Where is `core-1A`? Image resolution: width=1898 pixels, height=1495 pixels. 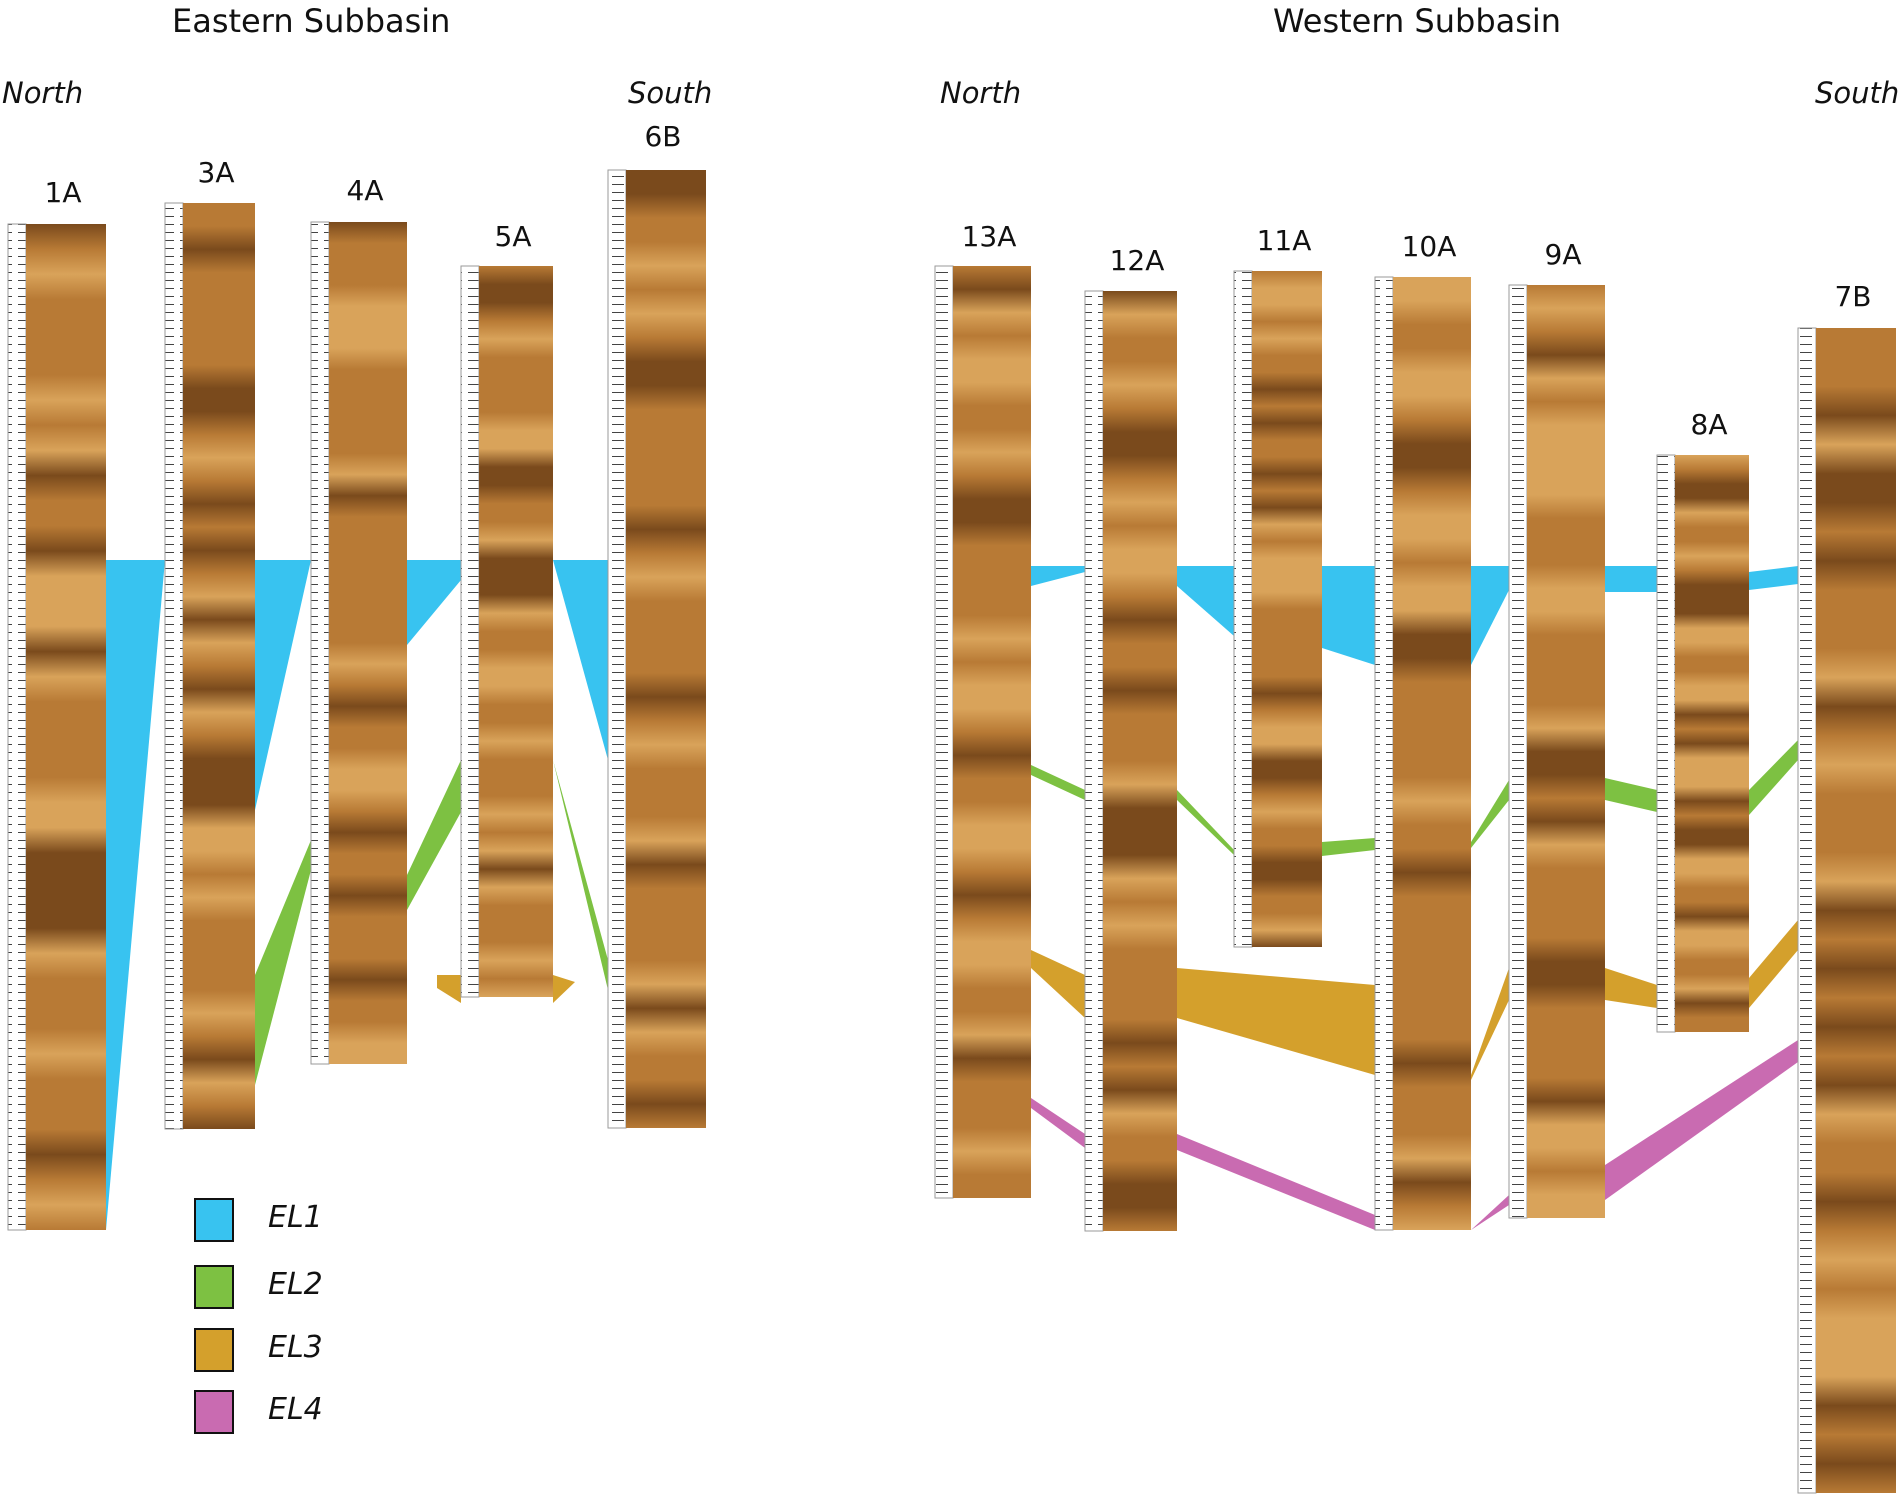 core-1A is located at coordinates (56, 727).